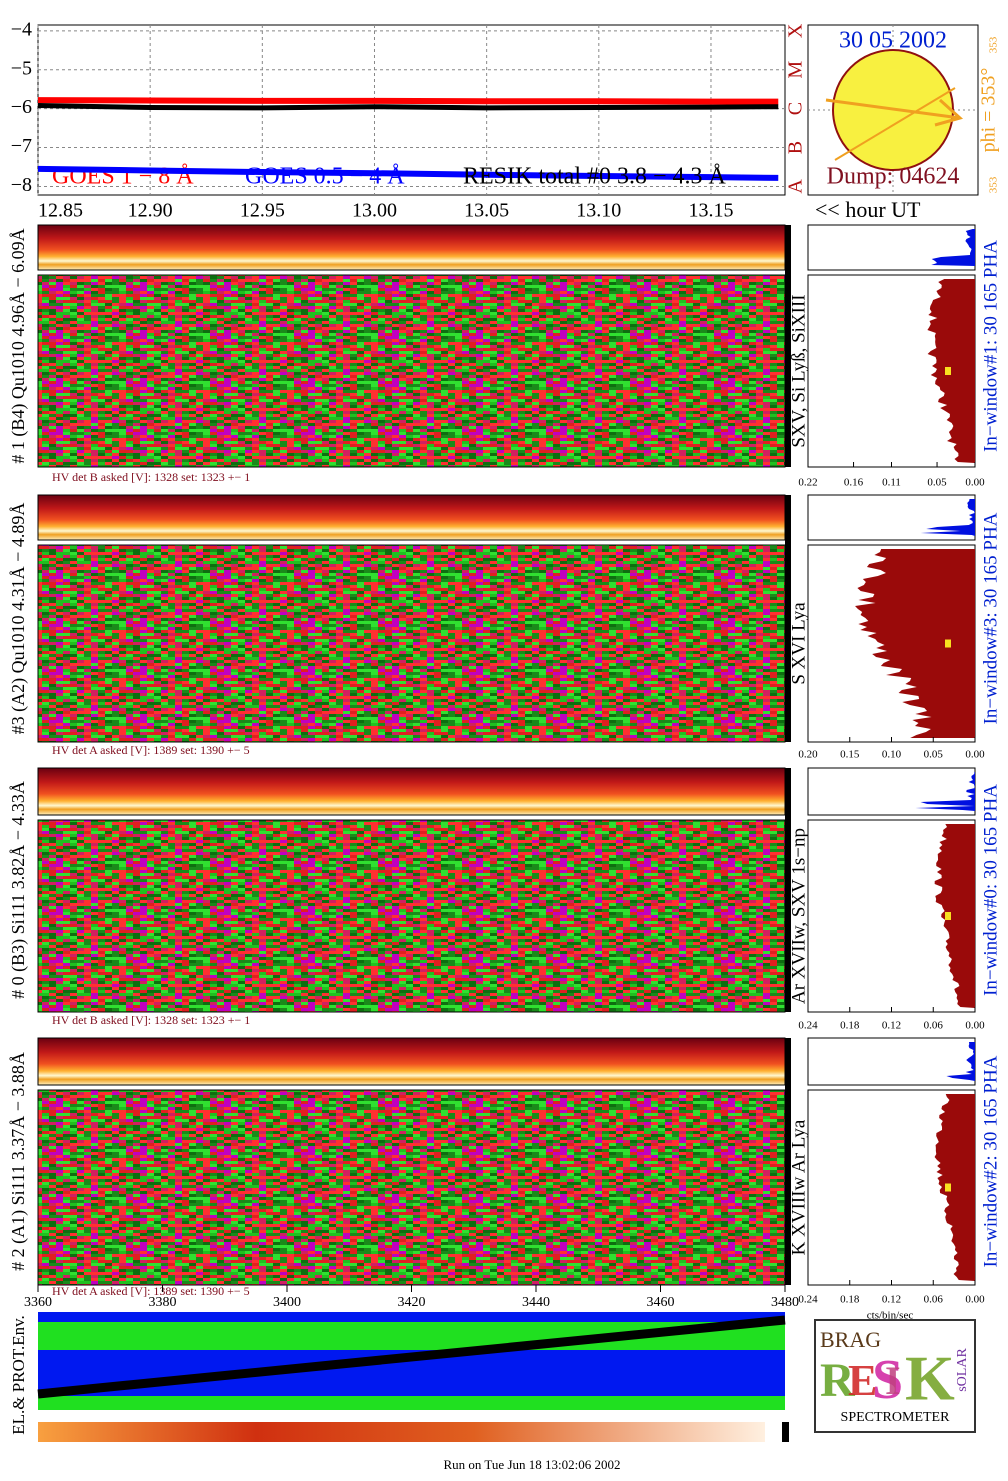 The image size is (1008, 1481). Describe the element at coordinates (896, 1417) in the screenshot. I see `logo-caption: SPECTROMETER` at that location.